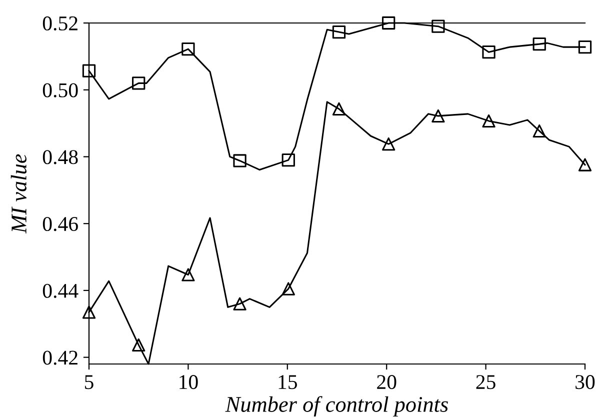 This screenshot has height=418, width=597. I want to click on y-tick-label: 0.44, so click(60, 291).